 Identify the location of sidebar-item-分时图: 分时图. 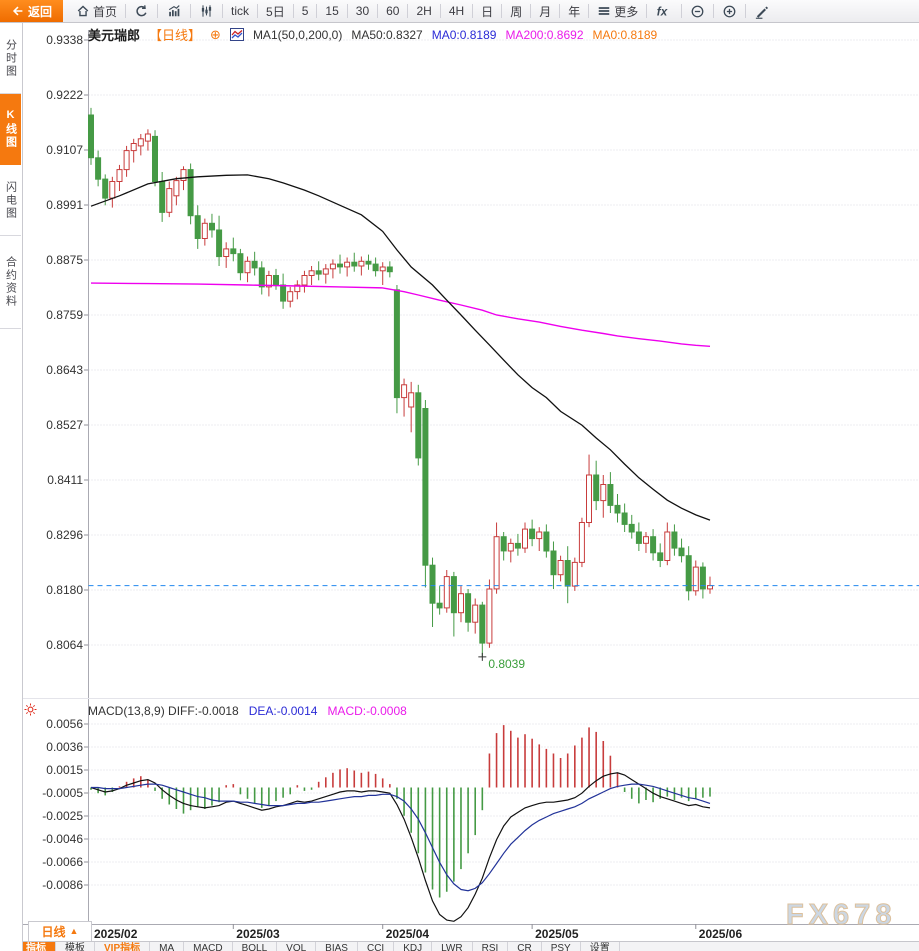
(10, 58).